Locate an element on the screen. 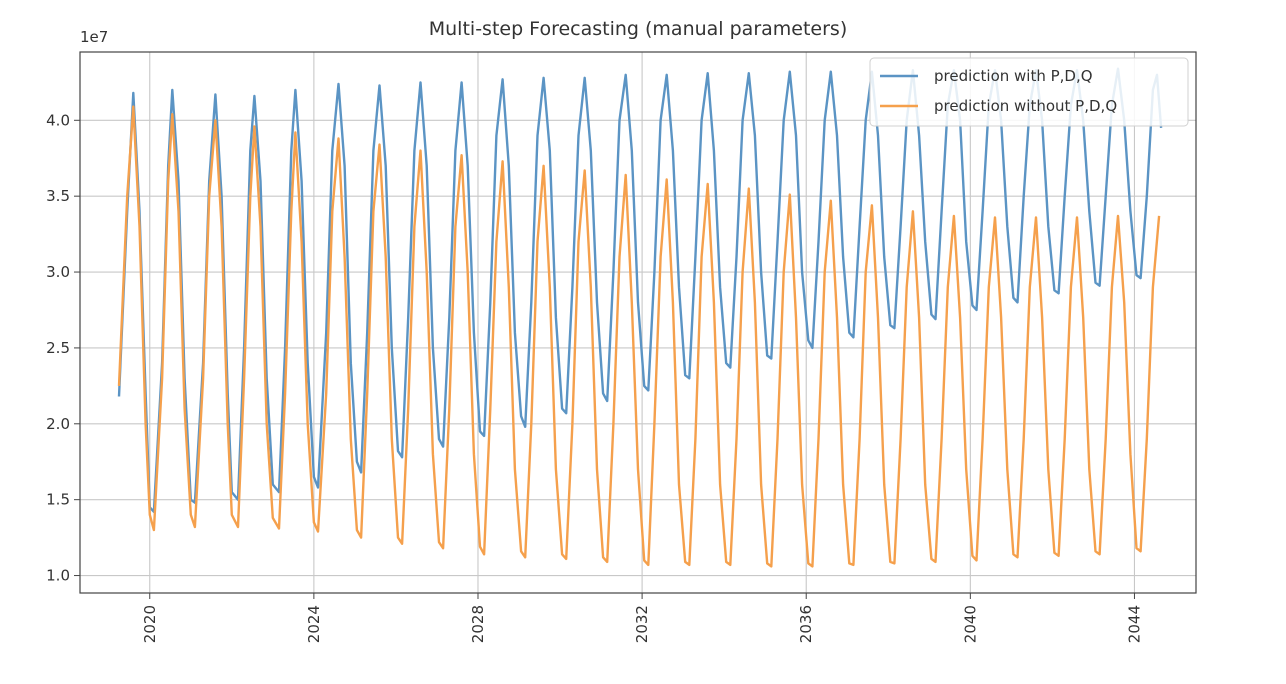 The width and height of the screenshot is (1286, 684). x-tick-label: 2040 is located at coordinates (970, 624).